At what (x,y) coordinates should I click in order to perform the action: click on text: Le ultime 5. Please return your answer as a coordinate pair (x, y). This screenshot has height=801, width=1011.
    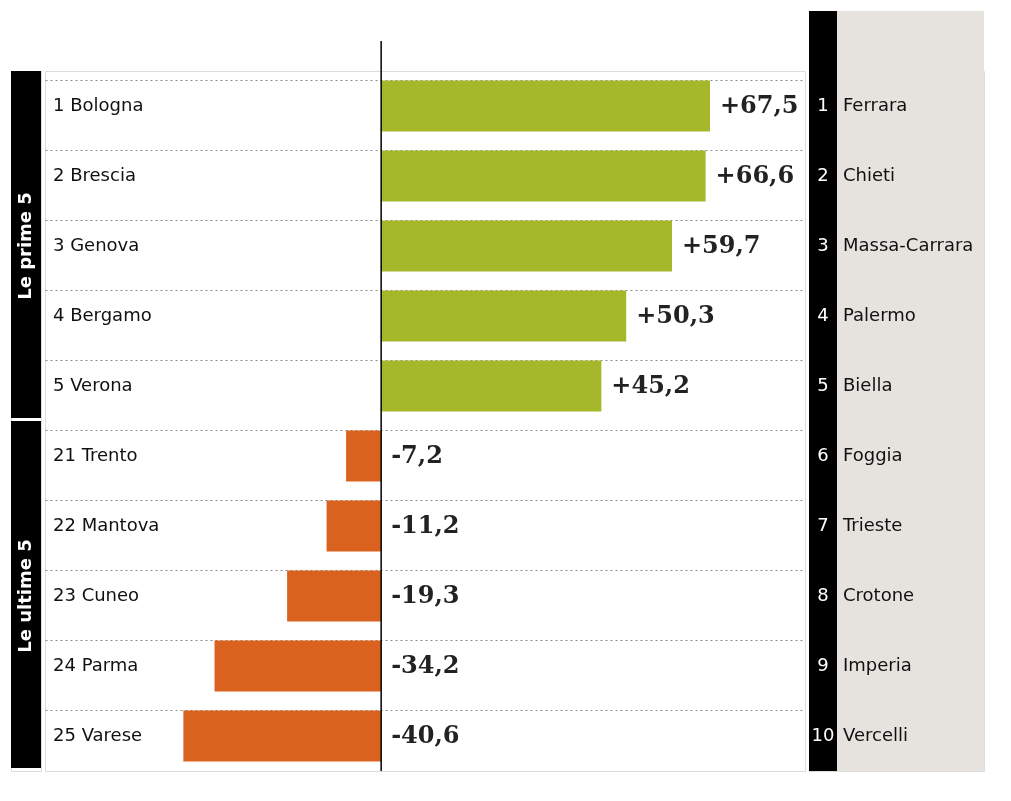
    Looking at the image, I should click on (24, 596).